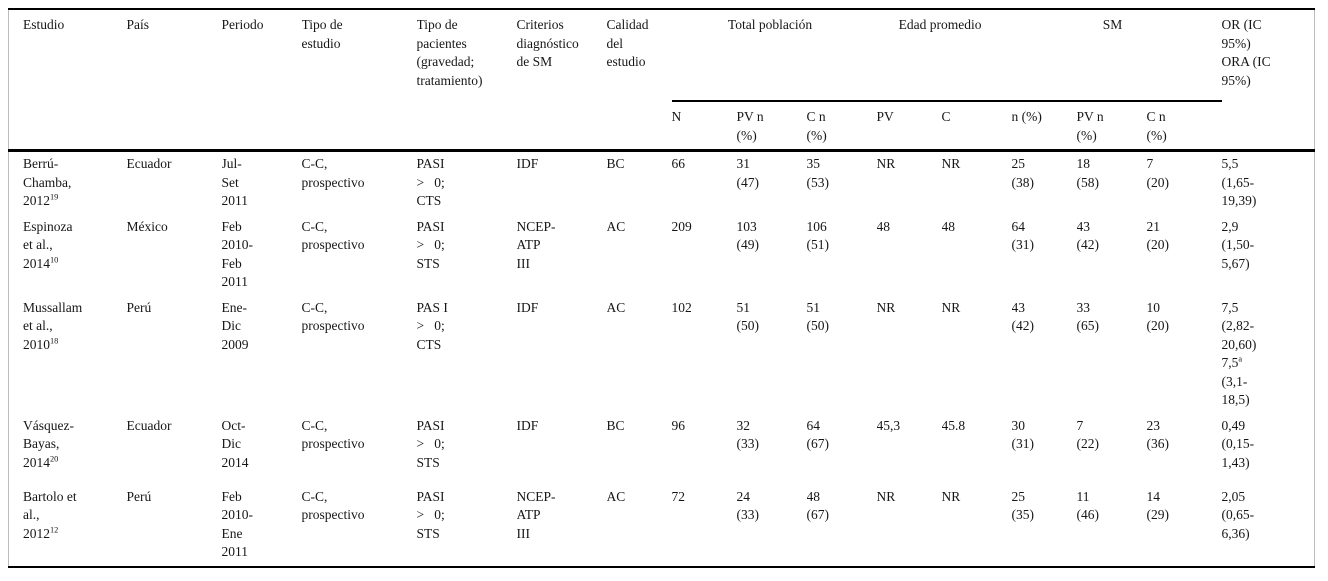 The image size is (1328, 581). Describe the element at coordinates (1238, 244) in the screenshot. I see `or-value: 2,9 (1,50- 5,67)` at that location.